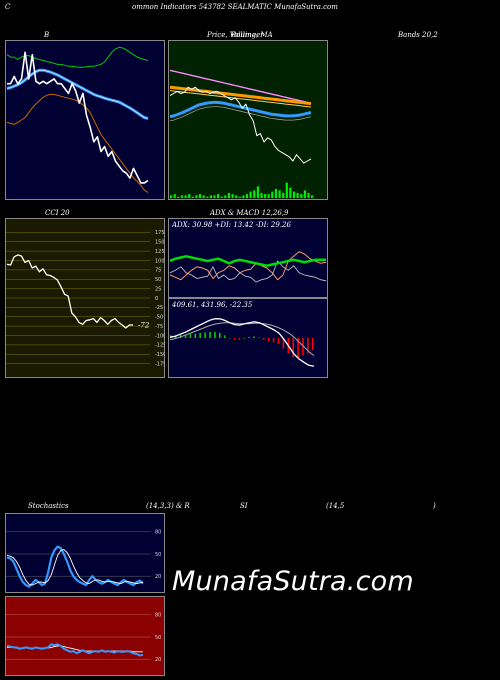  I want to click on bollinger-chart, so click(85, 120).